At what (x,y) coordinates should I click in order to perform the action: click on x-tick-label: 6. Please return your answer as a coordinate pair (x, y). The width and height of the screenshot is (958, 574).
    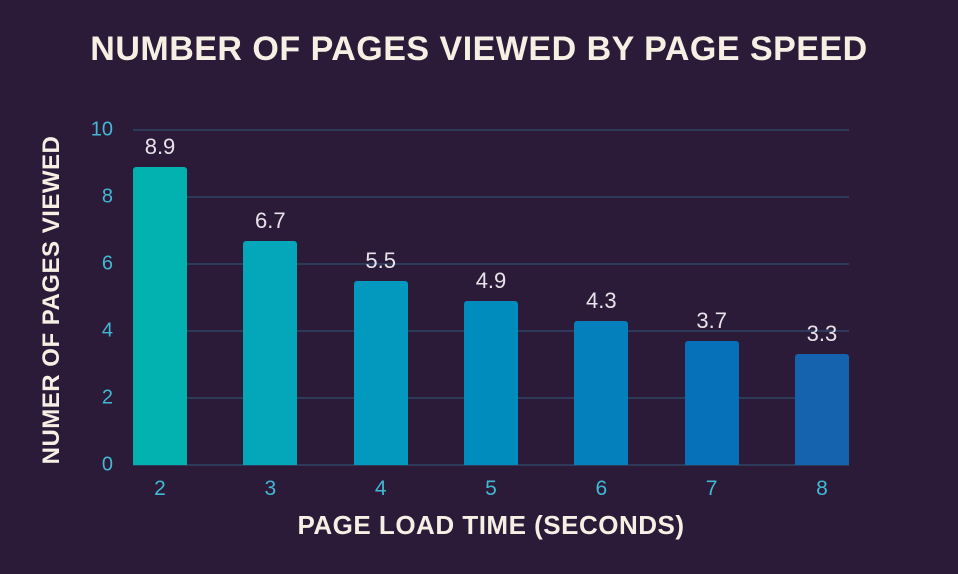
    Looking at the image, I should click on (601, 488).